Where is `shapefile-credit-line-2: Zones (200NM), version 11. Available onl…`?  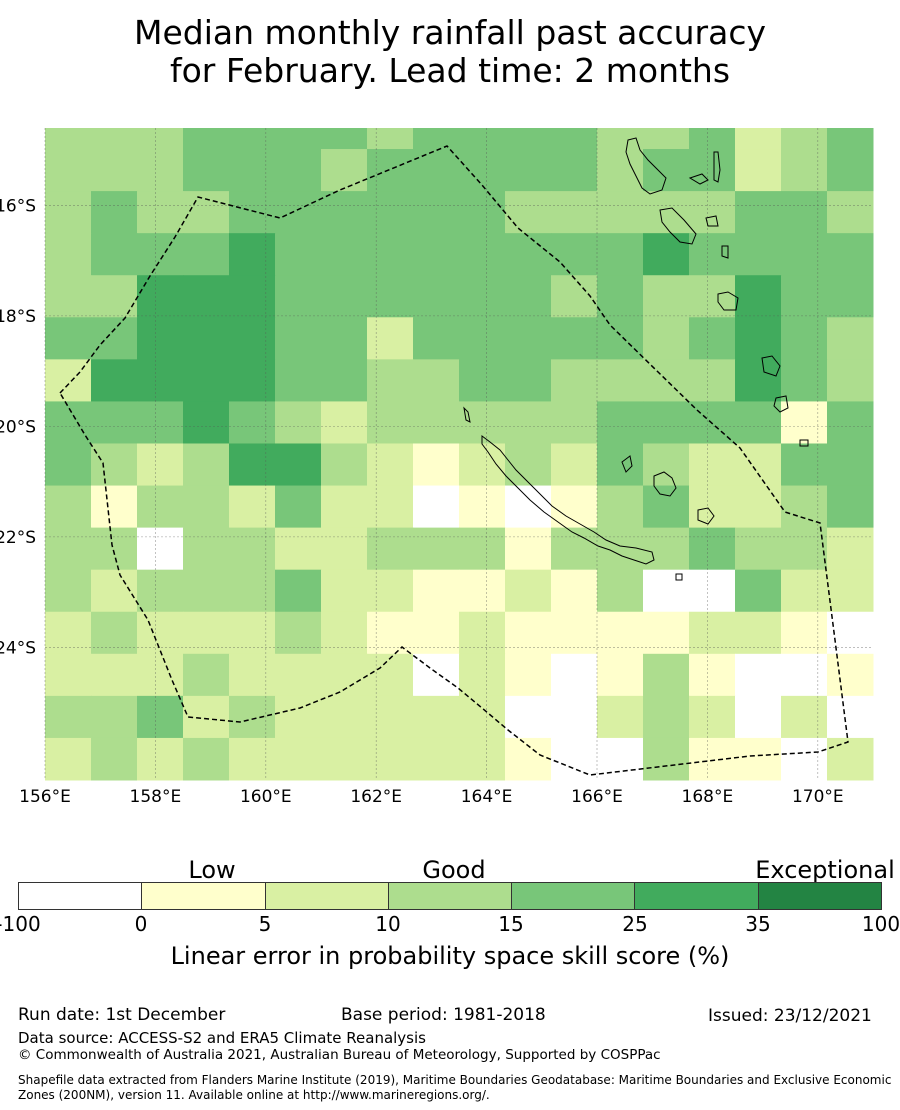 shapefile-credit-line-2: Zones (200NM), version 11. Available onl… is located at coordinates (254, 1095).